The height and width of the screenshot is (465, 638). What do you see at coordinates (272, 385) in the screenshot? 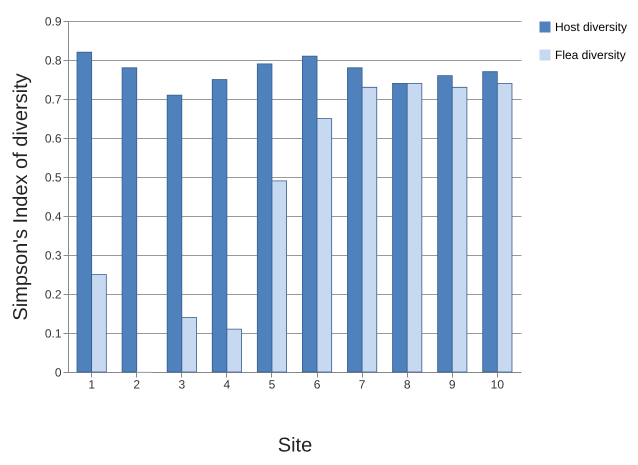
I see `x-tick-label: 5` at bounding box center [272, 385].